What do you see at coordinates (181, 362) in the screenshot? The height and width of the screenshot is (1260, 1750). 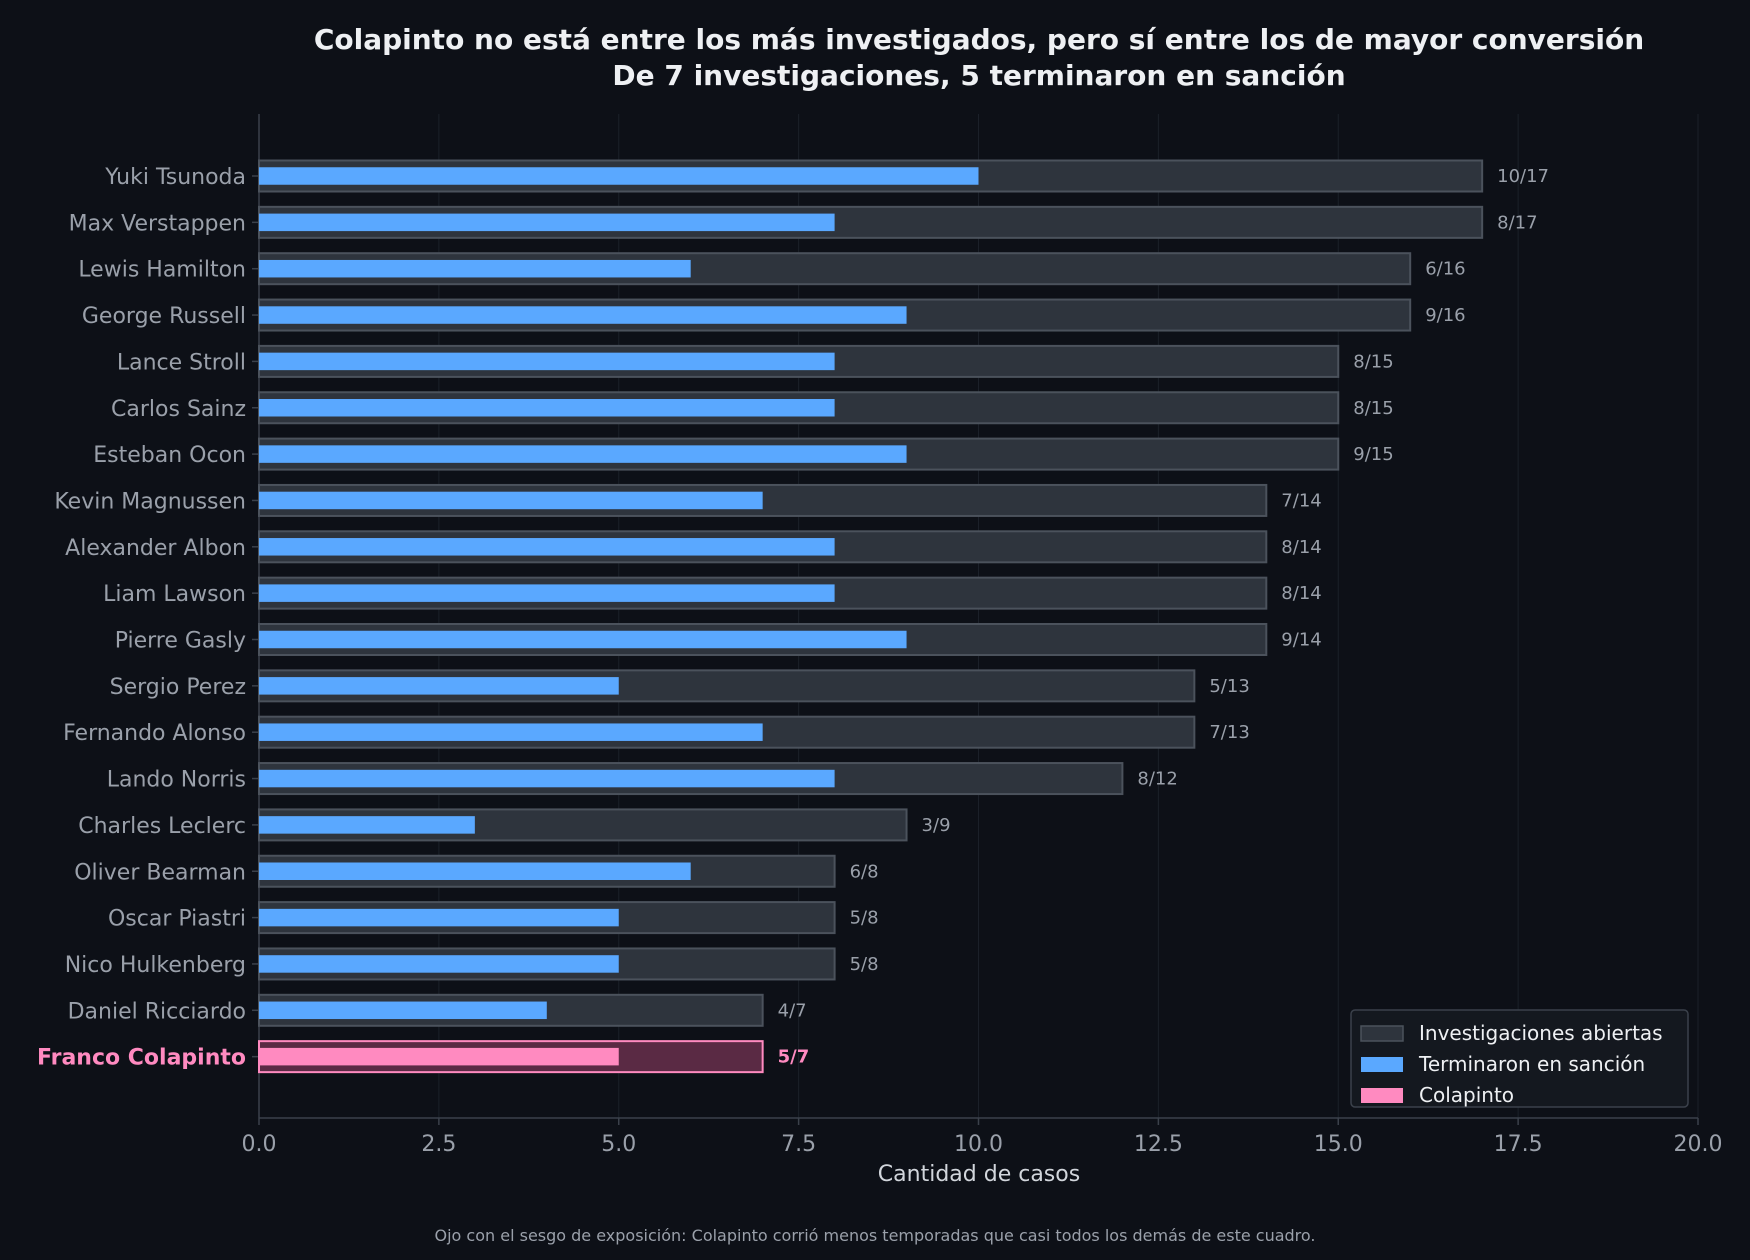 I see `driver-label: Lance Stroll` at bounding box center [181, 362].